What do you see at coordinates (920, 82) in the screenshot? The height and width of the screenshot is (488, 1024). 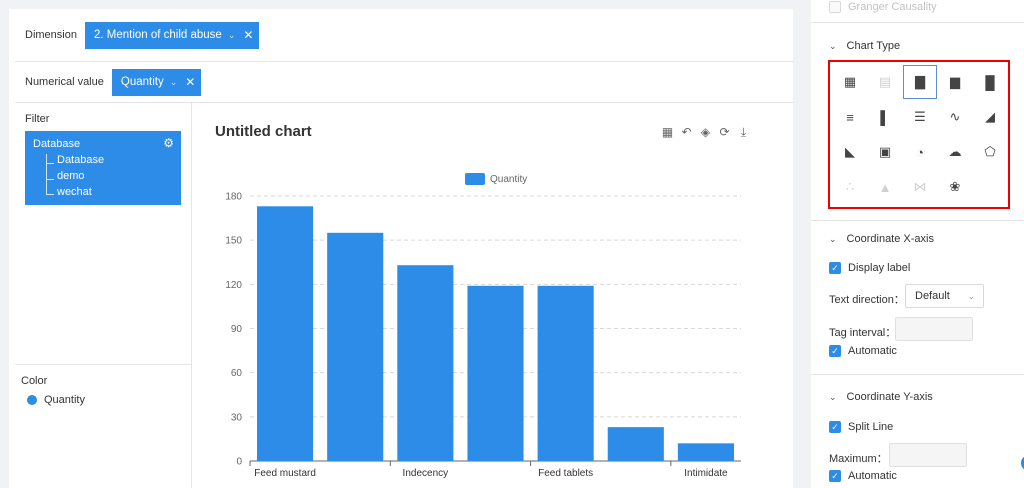 I see `bar-chart-icon: ▇` at bounding box center [920, 82].